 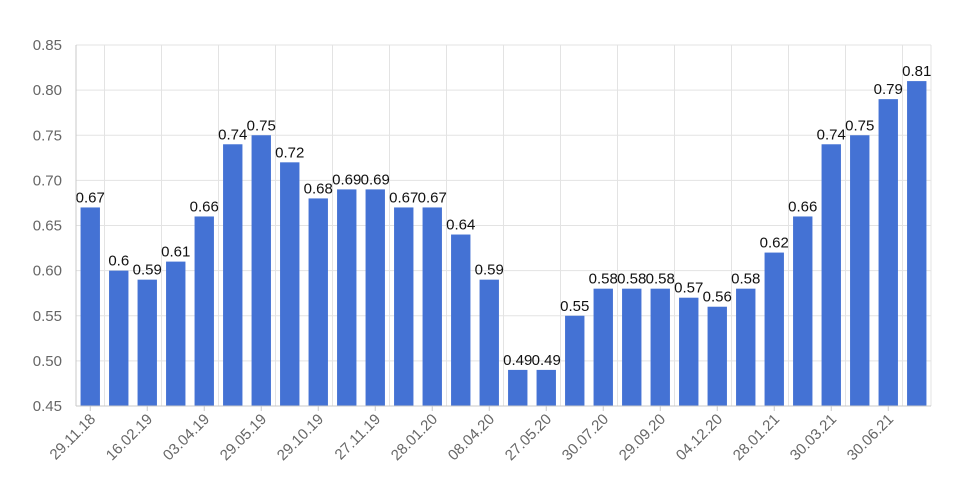 I want to click on x-tick-label: 27.05.20, so click(x=528, y=437).